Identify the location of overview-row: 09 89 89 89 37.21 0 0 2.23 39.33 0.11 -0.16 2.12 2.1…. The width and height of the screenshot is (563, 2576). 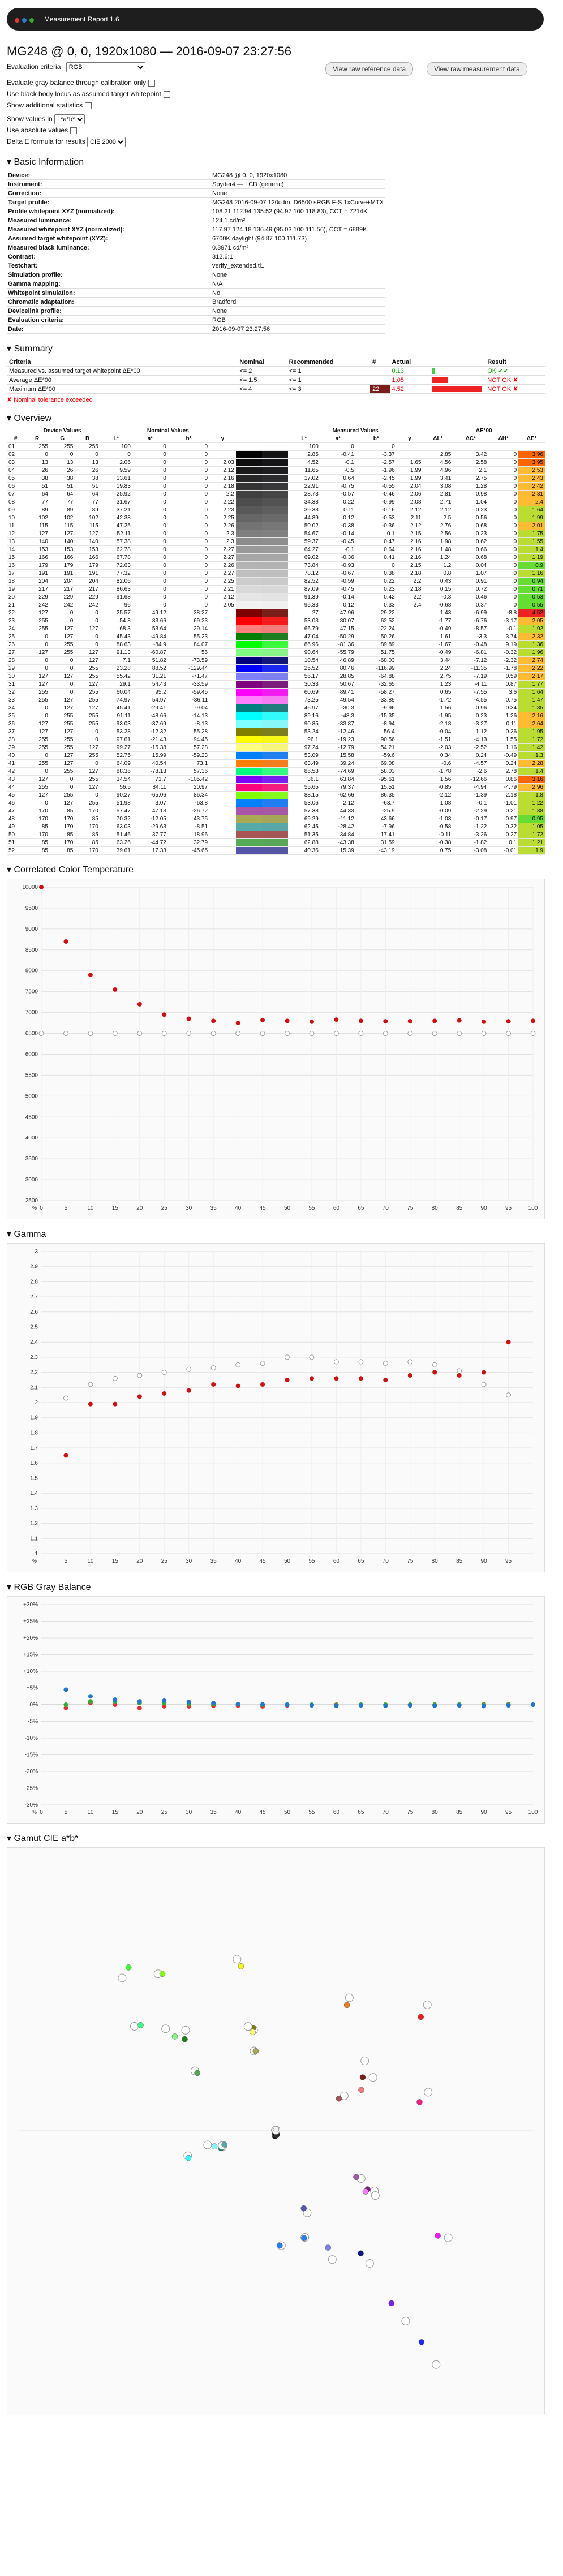
(276, 510).